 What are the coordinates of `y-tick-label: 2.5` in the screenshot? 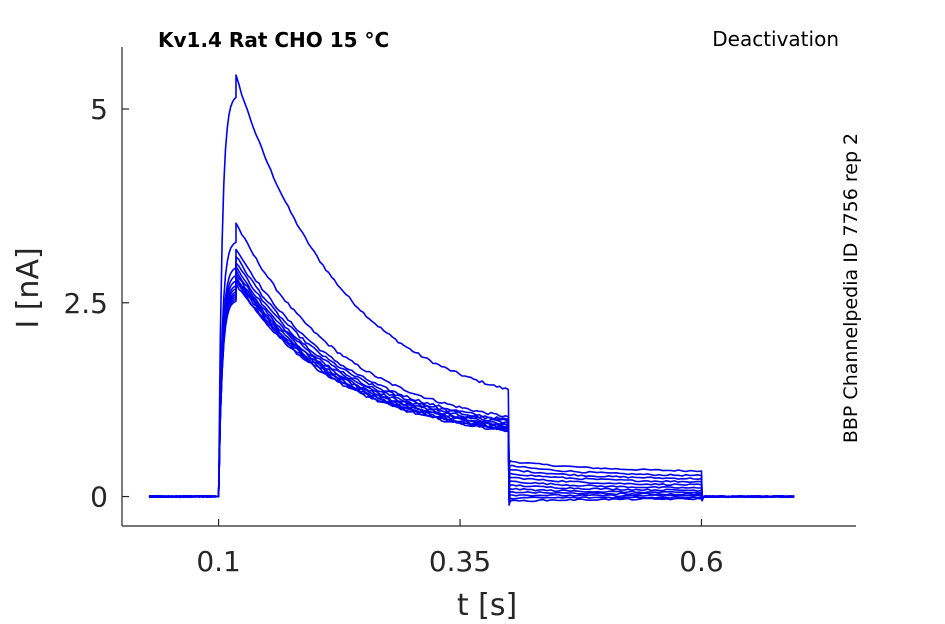 It's located at (85, 303).